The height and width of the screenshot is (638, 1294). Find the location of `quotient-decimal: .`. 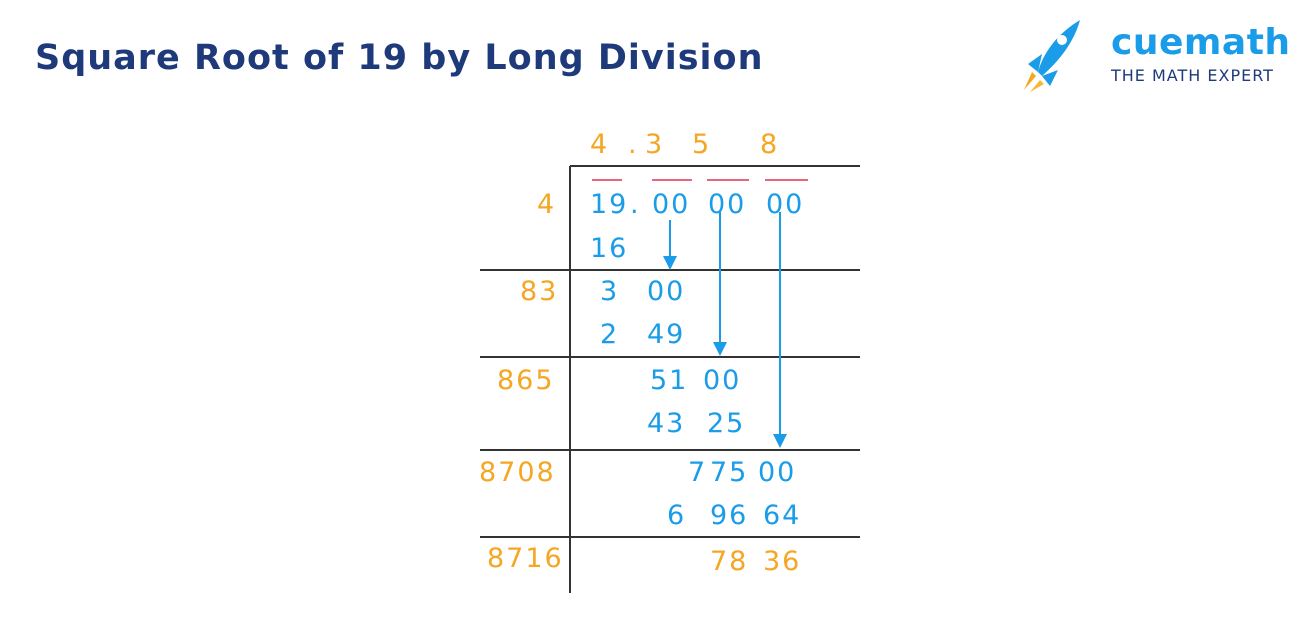

quotient-decimal: . is located at coordinates (633, 144).